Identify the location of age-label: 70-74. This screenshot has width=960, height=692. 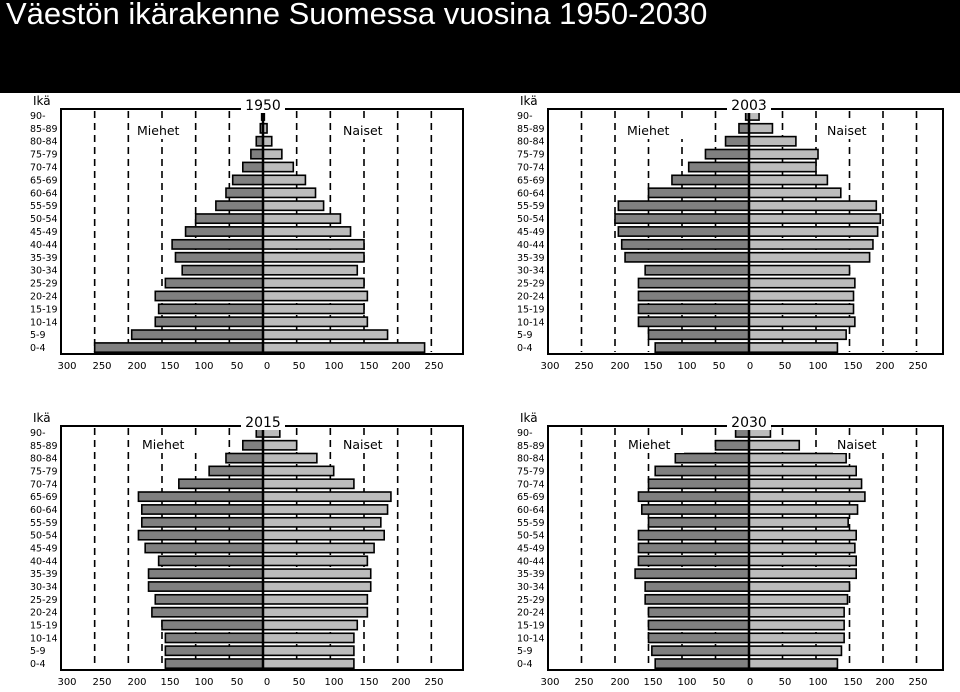
(531, 484).